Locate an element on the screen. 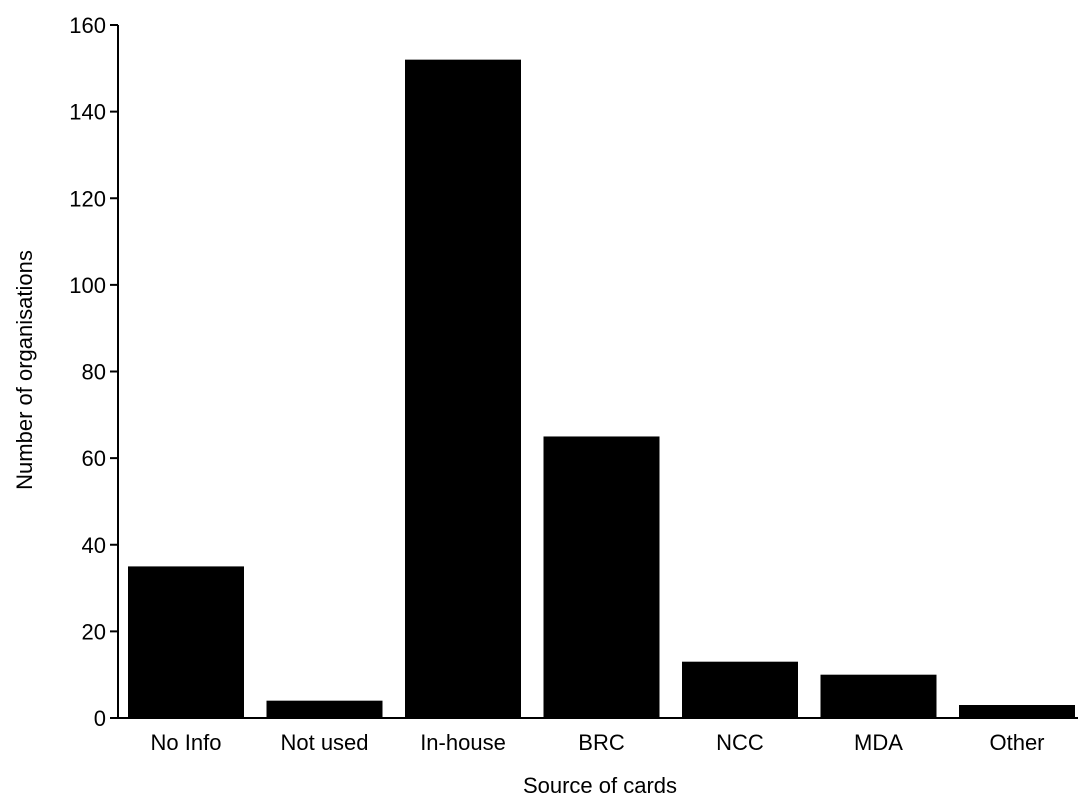 Image resolution: width=1080 pixels, height=808 pixels. y-tick-label-120: 120 is located at coordinates (87, 198).